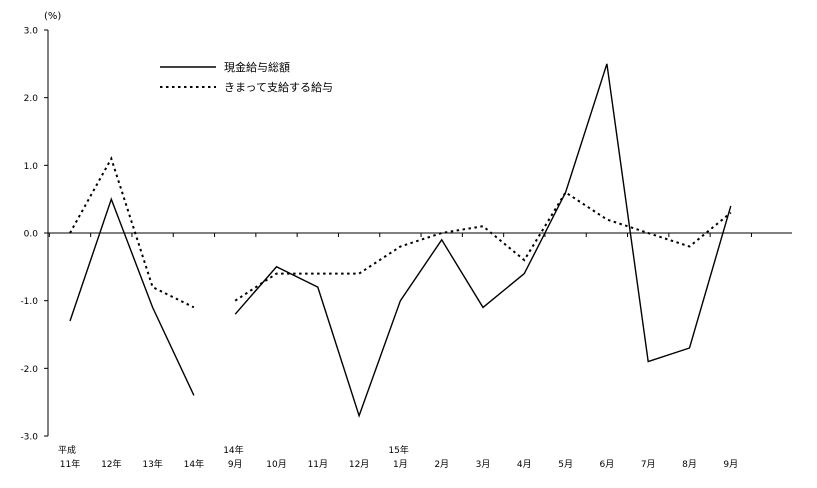 This screenshot has height=488, width=817. I want to click on x-tick-label: 1月, so click(400, 464).